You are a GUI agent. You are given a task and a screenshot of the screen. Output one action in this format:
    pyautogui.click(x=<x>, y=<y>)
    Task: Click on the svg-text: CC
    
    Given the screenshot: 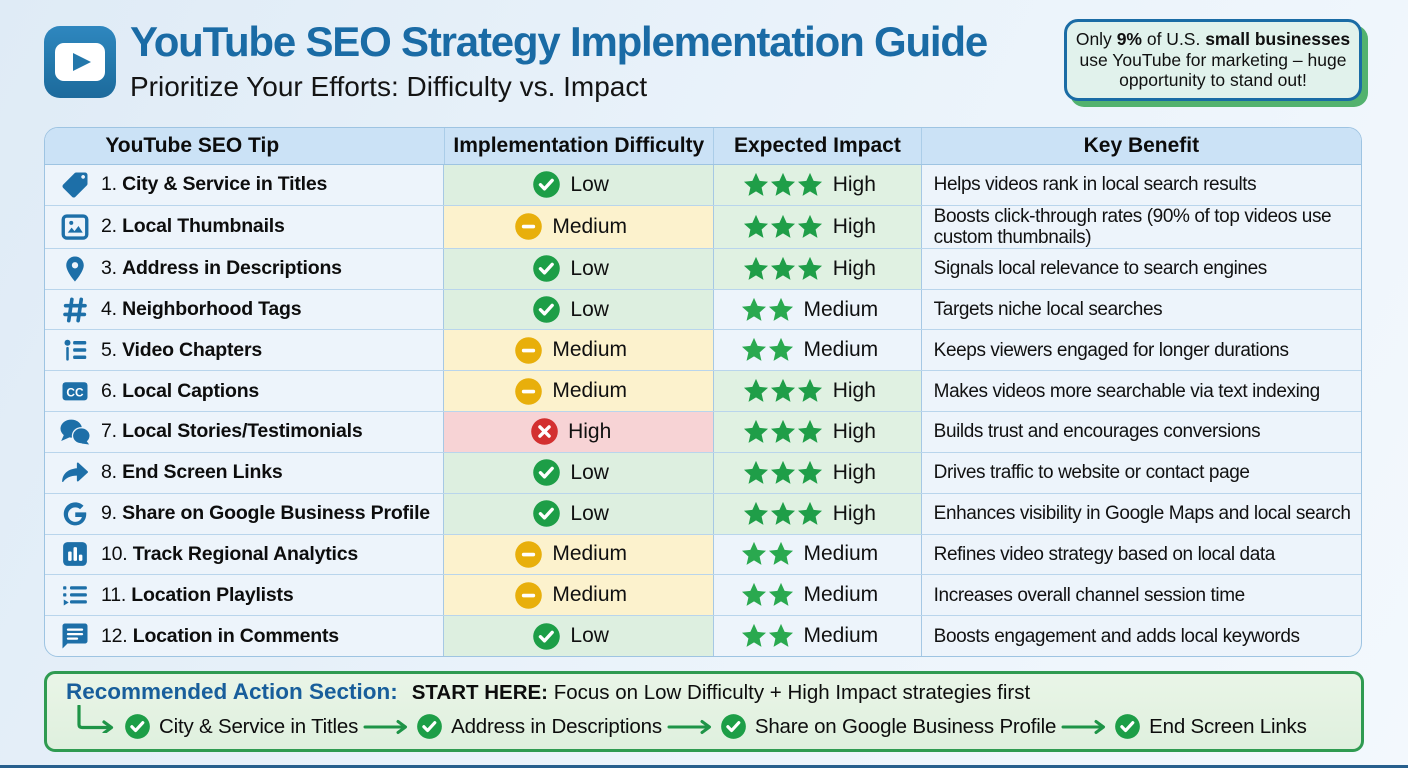 What is the action you would take?
    pyautogui.click(x=75, y=393)
    